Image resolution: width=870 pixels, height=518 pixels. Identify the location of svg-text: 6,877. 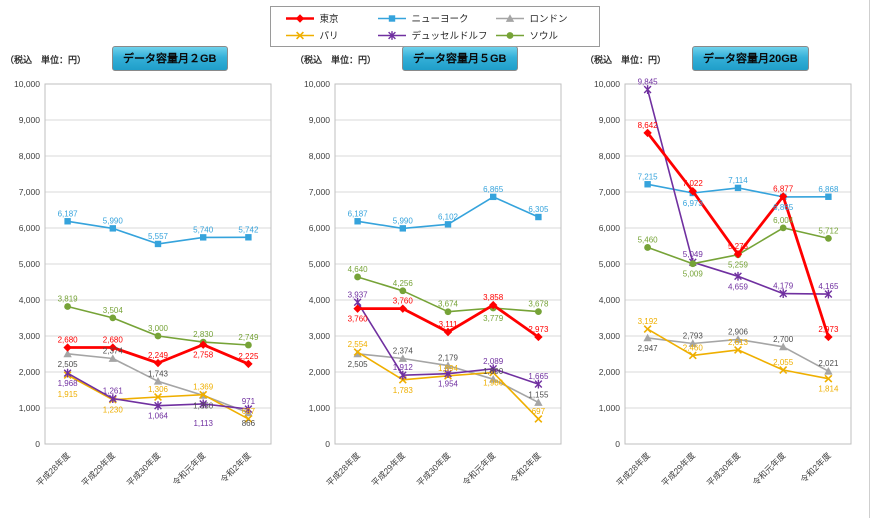
(783, 188).